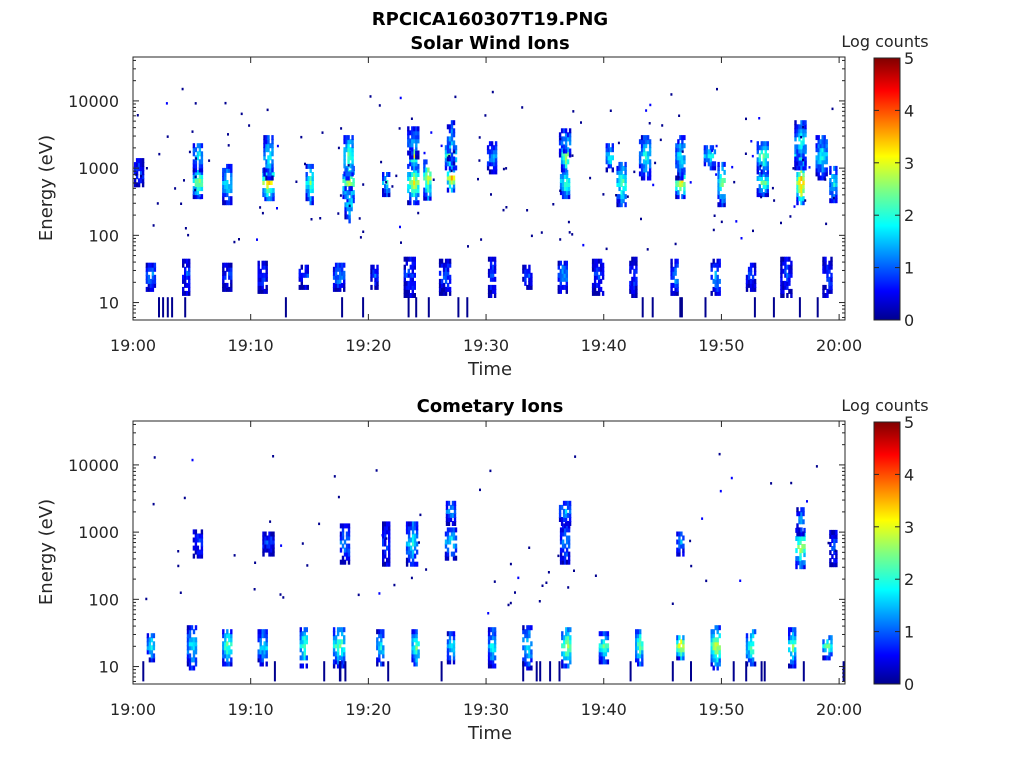 This screenshot has width=1024, height=768. I want to click on y-axis-label: Energy (eV), so click(46, 552).